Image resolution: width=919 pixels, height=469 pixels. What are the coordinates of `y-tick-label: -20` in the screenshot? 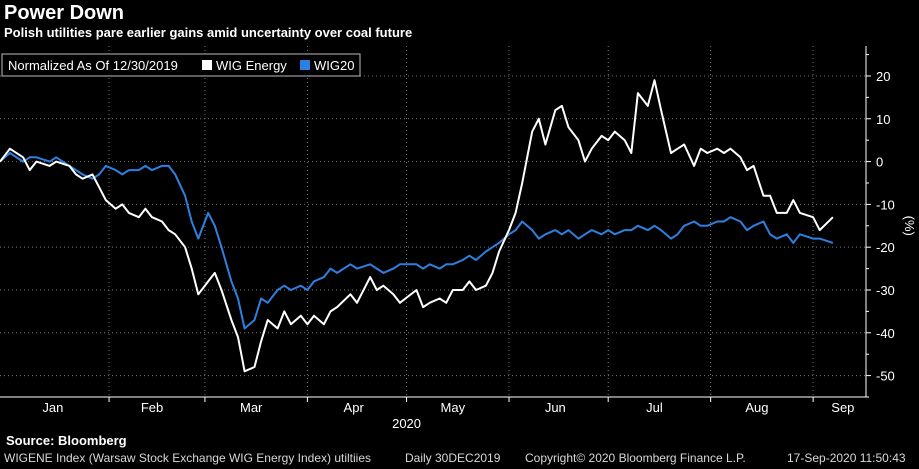 It's located at (885, 247).